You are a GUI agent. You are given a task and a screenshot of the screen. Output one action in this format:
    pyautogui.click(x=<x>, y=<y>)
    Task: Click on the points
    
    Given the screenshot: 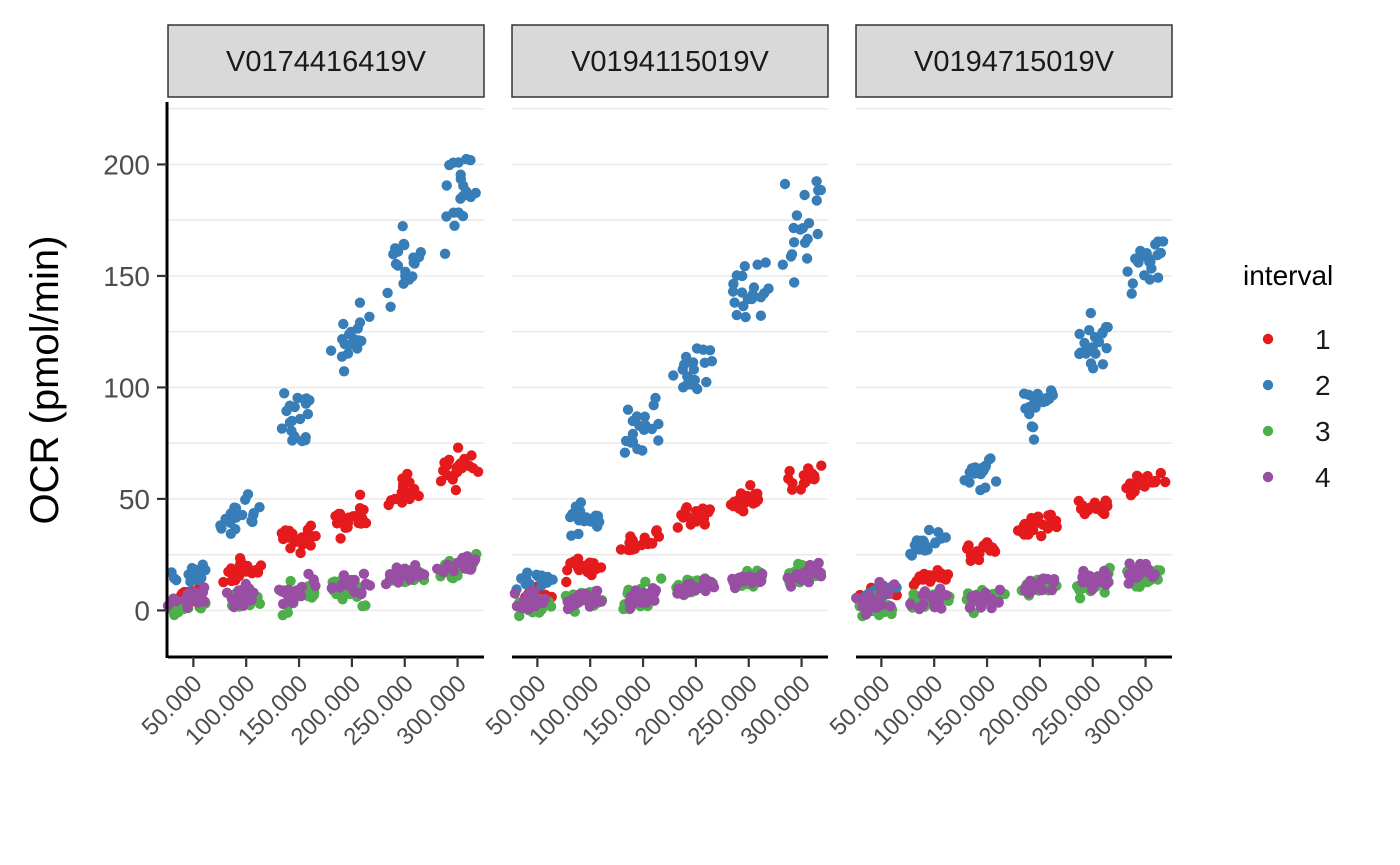 What is the action you would take?
    pyautogui.click(x=323, y=387)
    